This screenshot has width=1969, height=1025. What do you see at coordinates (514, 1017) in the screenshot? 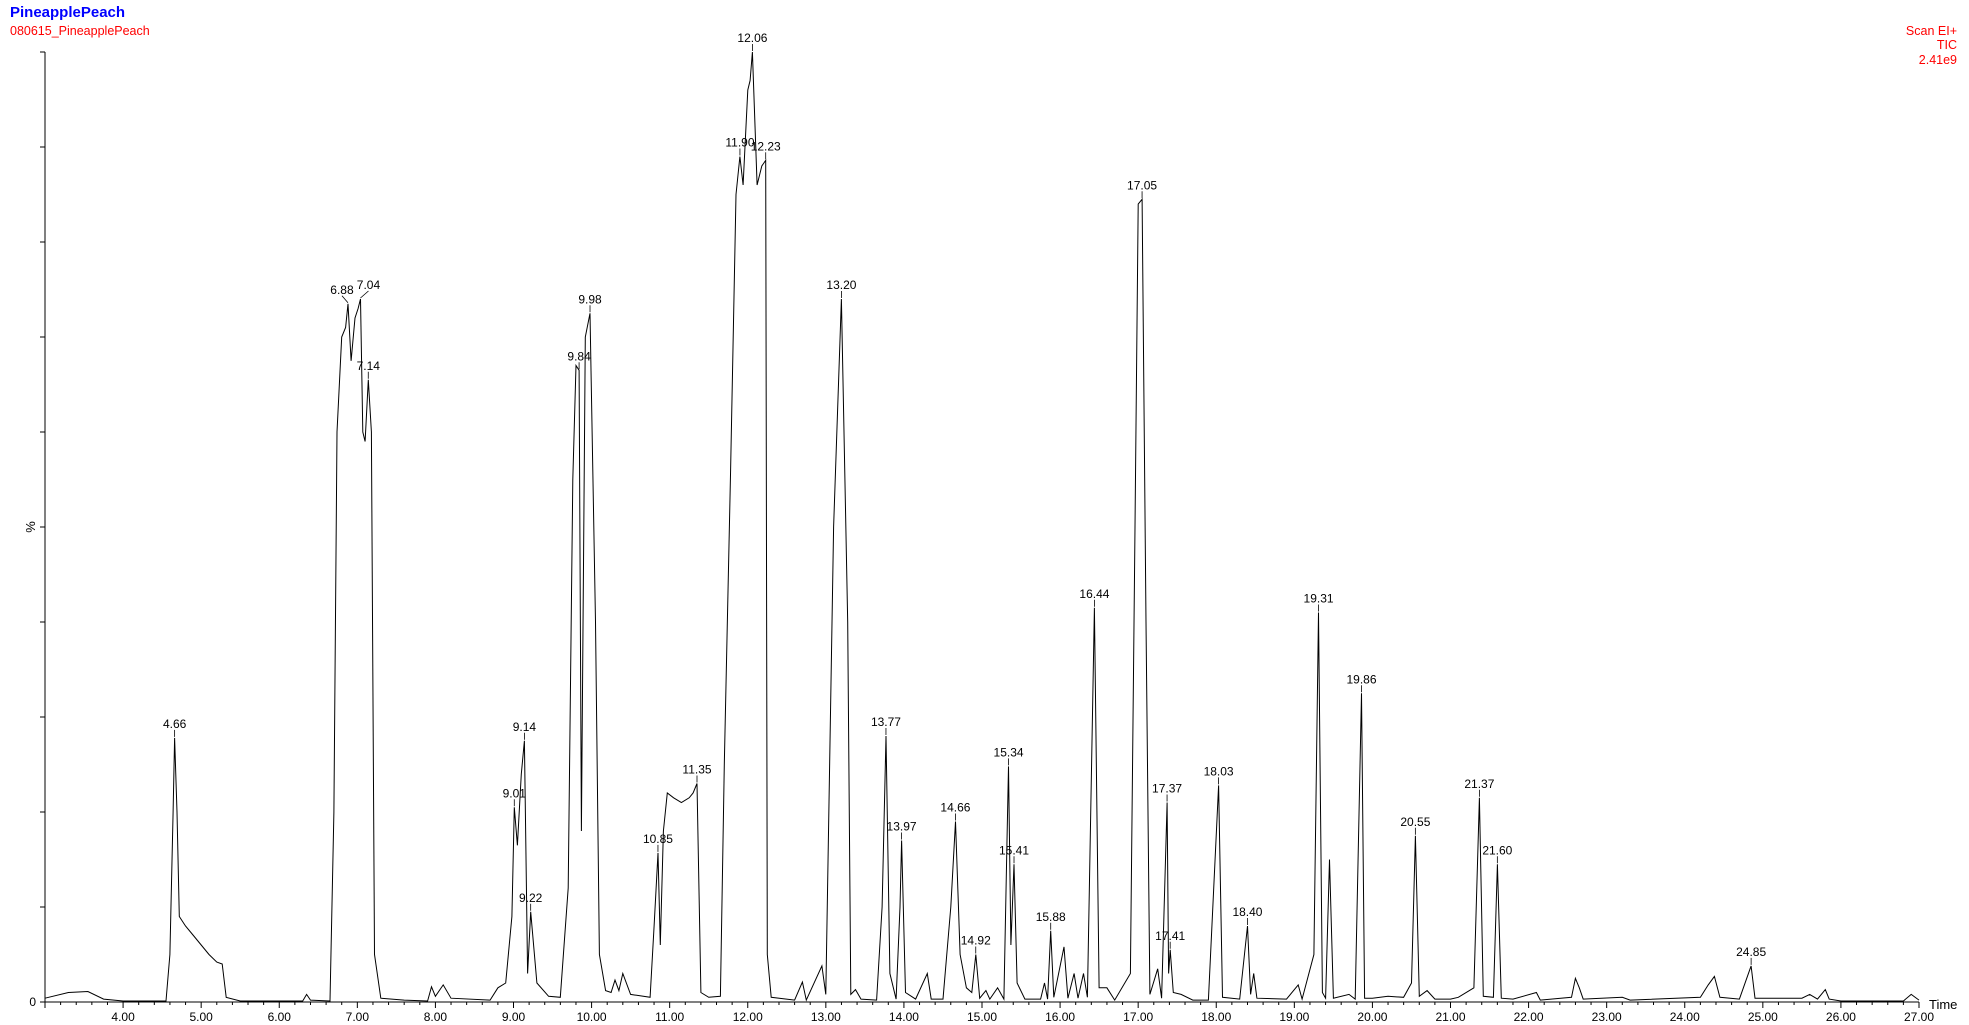
I see `x-tick-label: 9.00` at bounding box center [514, 1017].